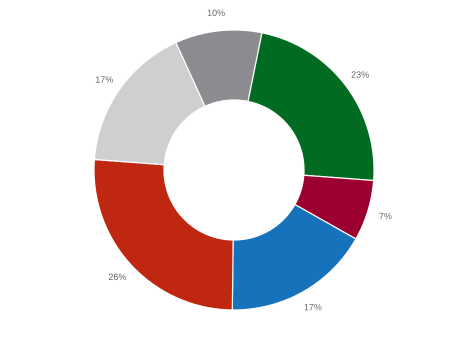  What do you see at coordinates (117, 277) in the screenshot?
I see `data-label: 26%` at bounding box center [117, 277].